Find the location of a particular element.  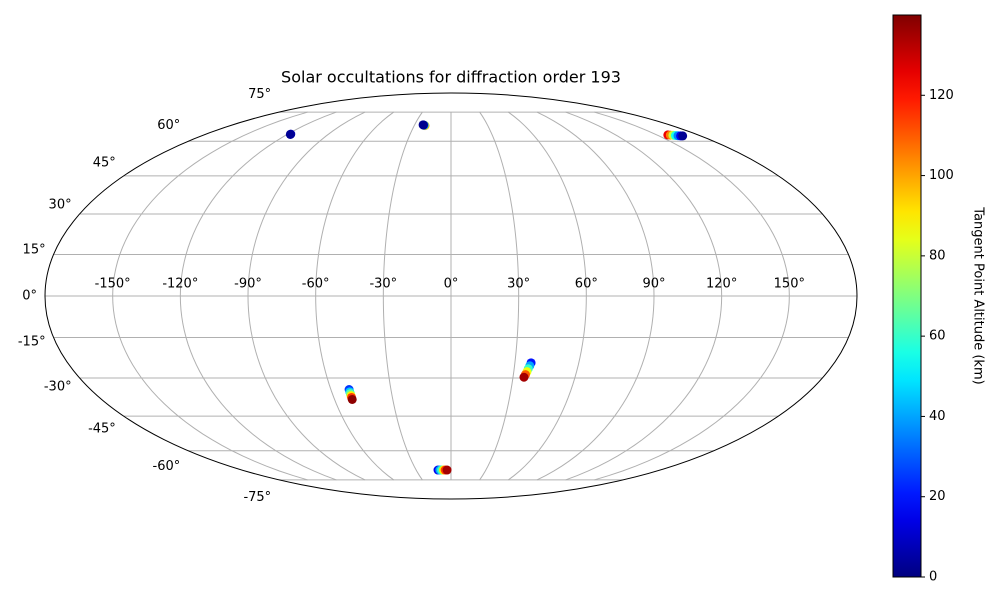

colorbar-tick-label: 120 is located at coordinates (941, 95).